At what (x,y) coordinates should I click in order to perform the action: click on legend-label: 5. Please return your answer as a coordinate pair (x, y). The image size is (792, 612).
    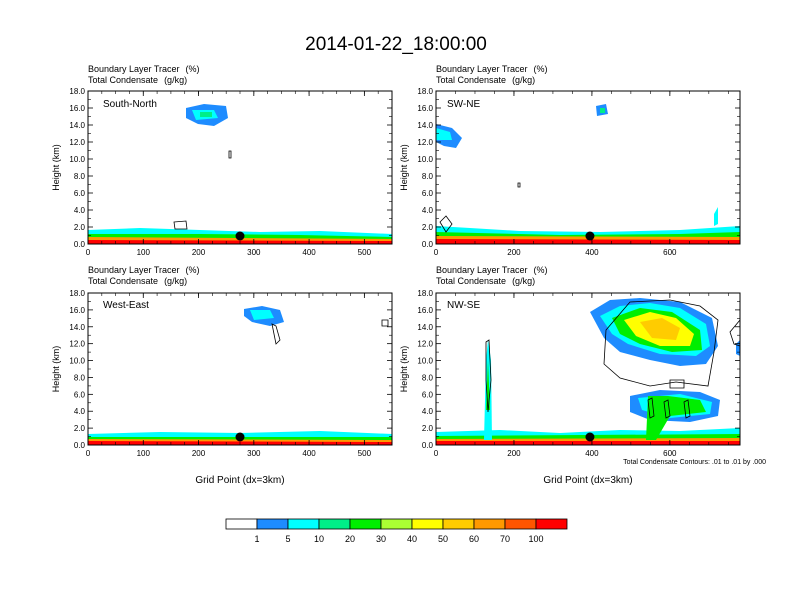
    Looking at the image, I should click on (287, 539).